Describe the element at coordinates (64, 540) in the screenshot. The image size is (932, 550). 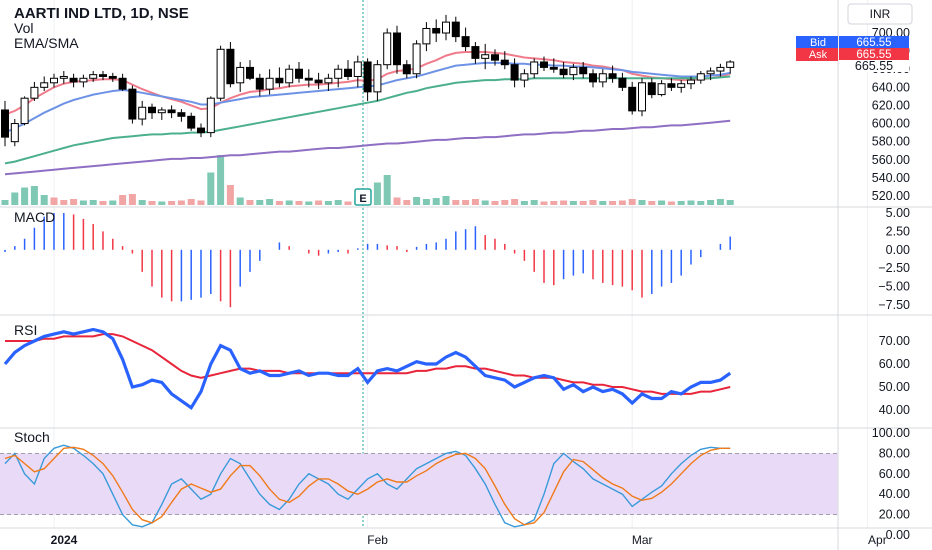
I see `x-tick-label: 2024` at that location.